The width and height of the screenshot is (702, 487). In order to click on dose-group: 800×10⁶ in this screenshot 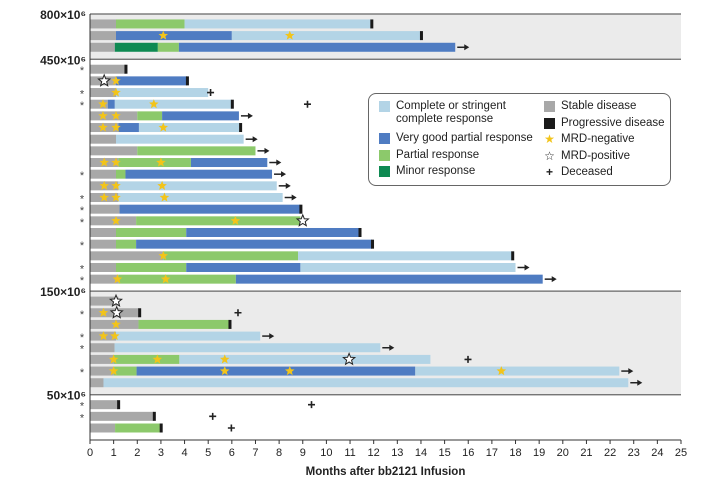, I will do `click(360, 34)`.